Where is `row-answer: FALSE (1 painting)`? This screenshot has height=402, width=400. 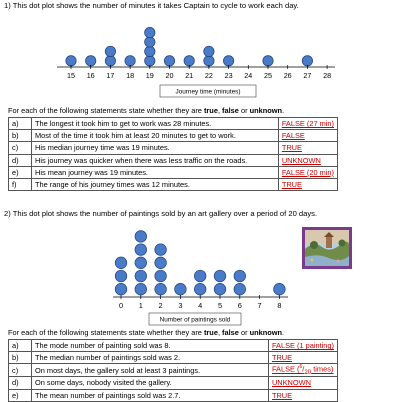 row-answer: FALSE (1 painting) is located at coordinates (303, 345).